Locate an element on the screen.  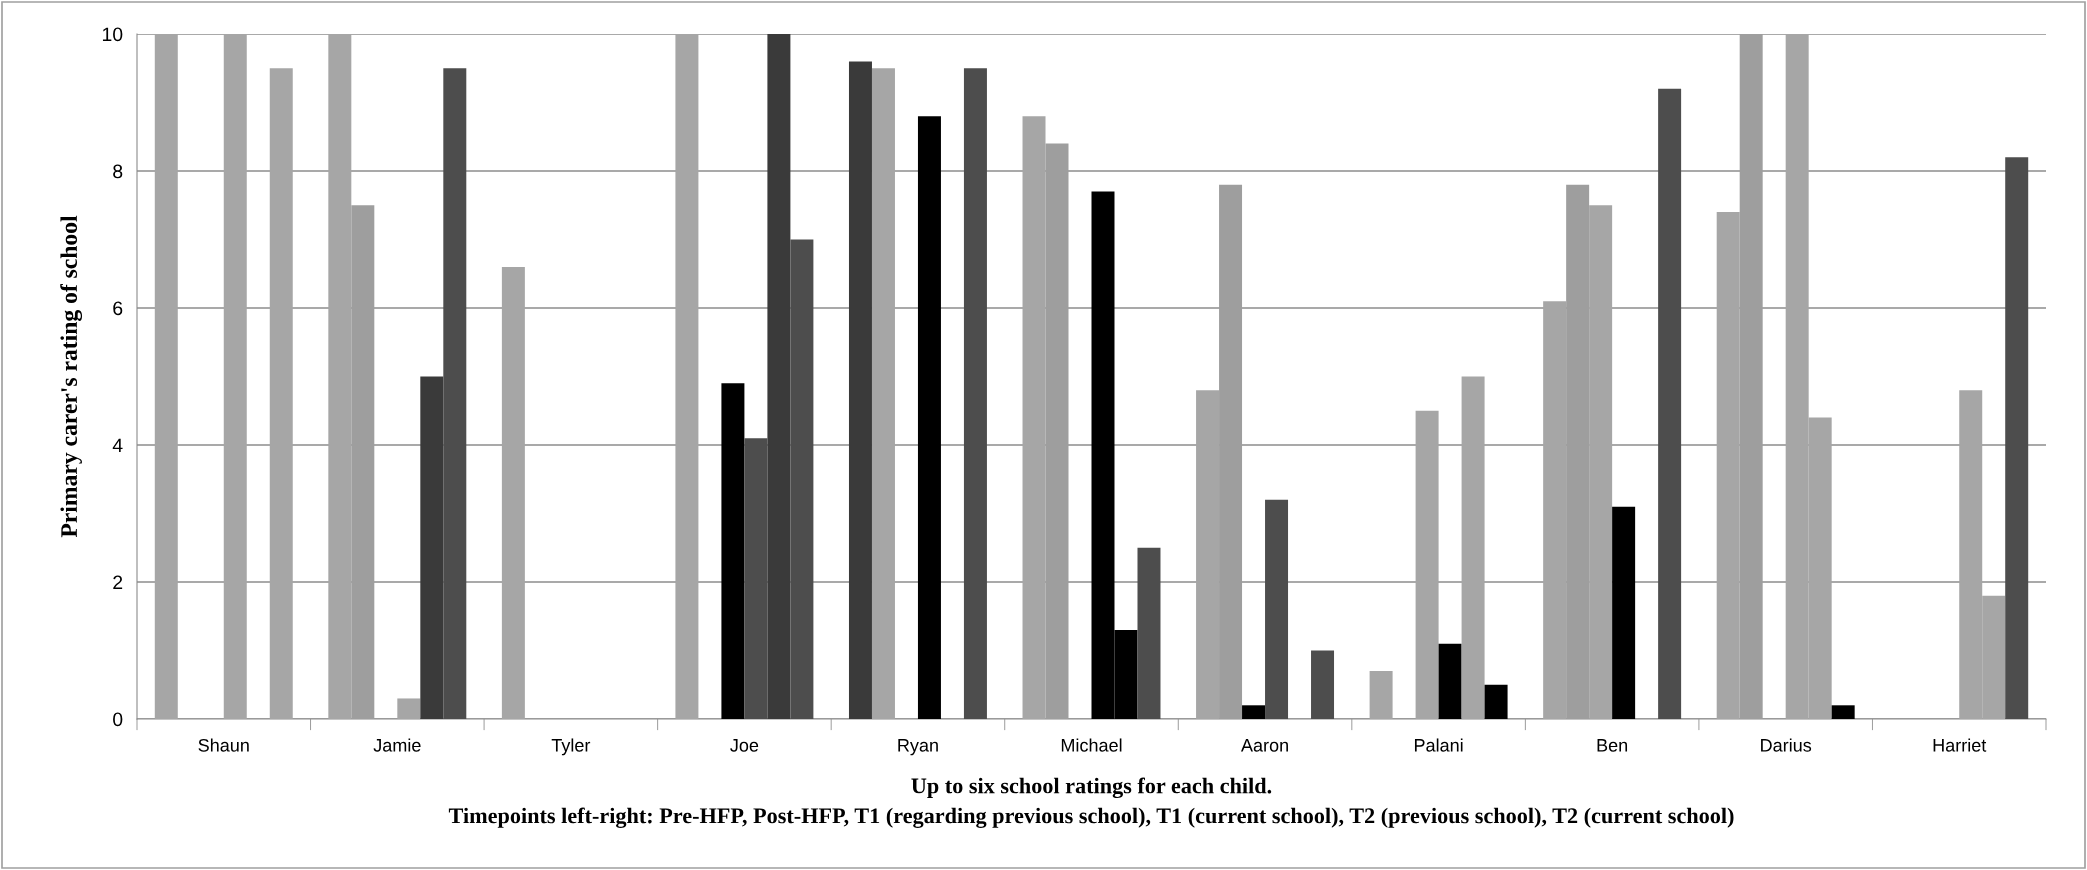
x-tick-label: Michael is located at coordinates (1091, 745).